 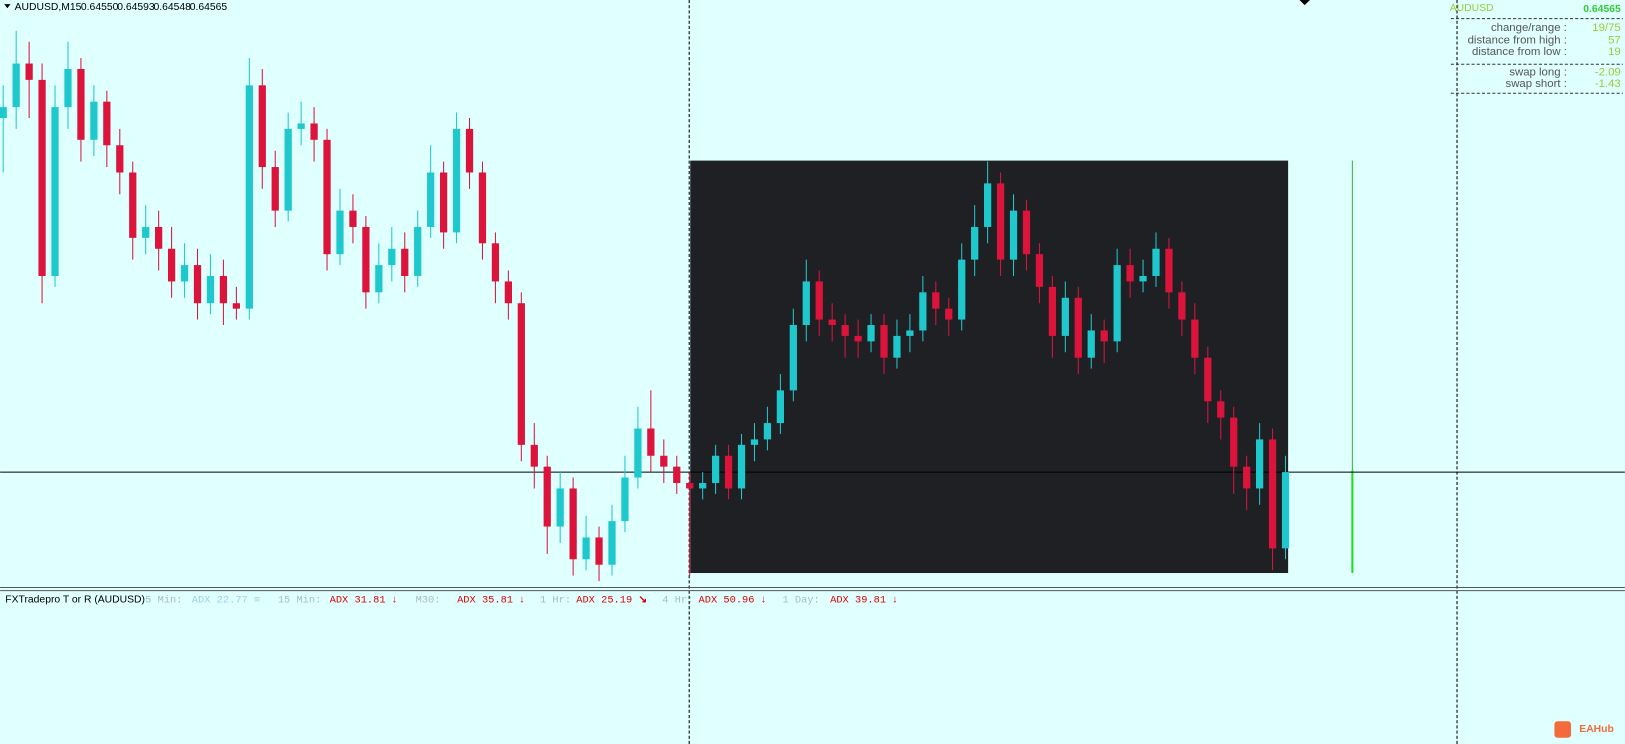 I want to click on panel-value: -2.09, so click(x=1608, y=73).